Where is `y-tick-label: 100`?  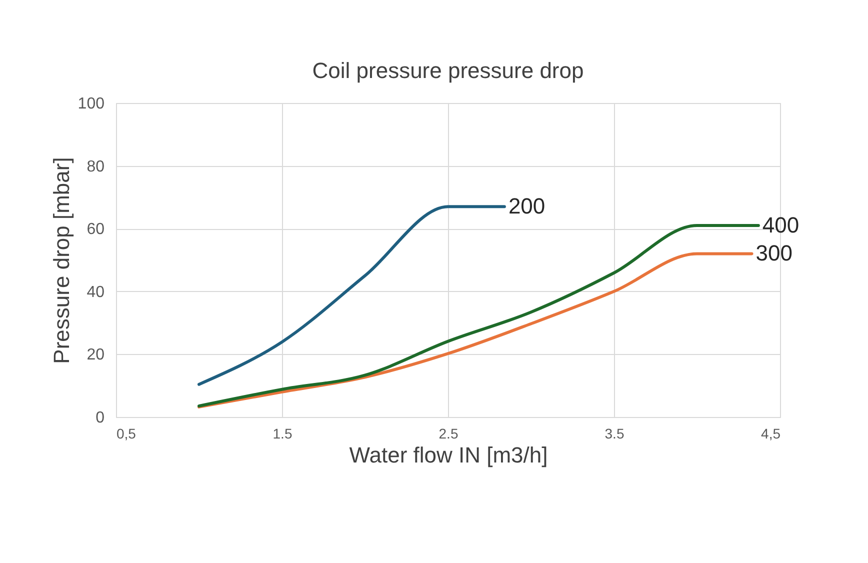 y-tick-label: 100 is located at coordinates (91, 104).